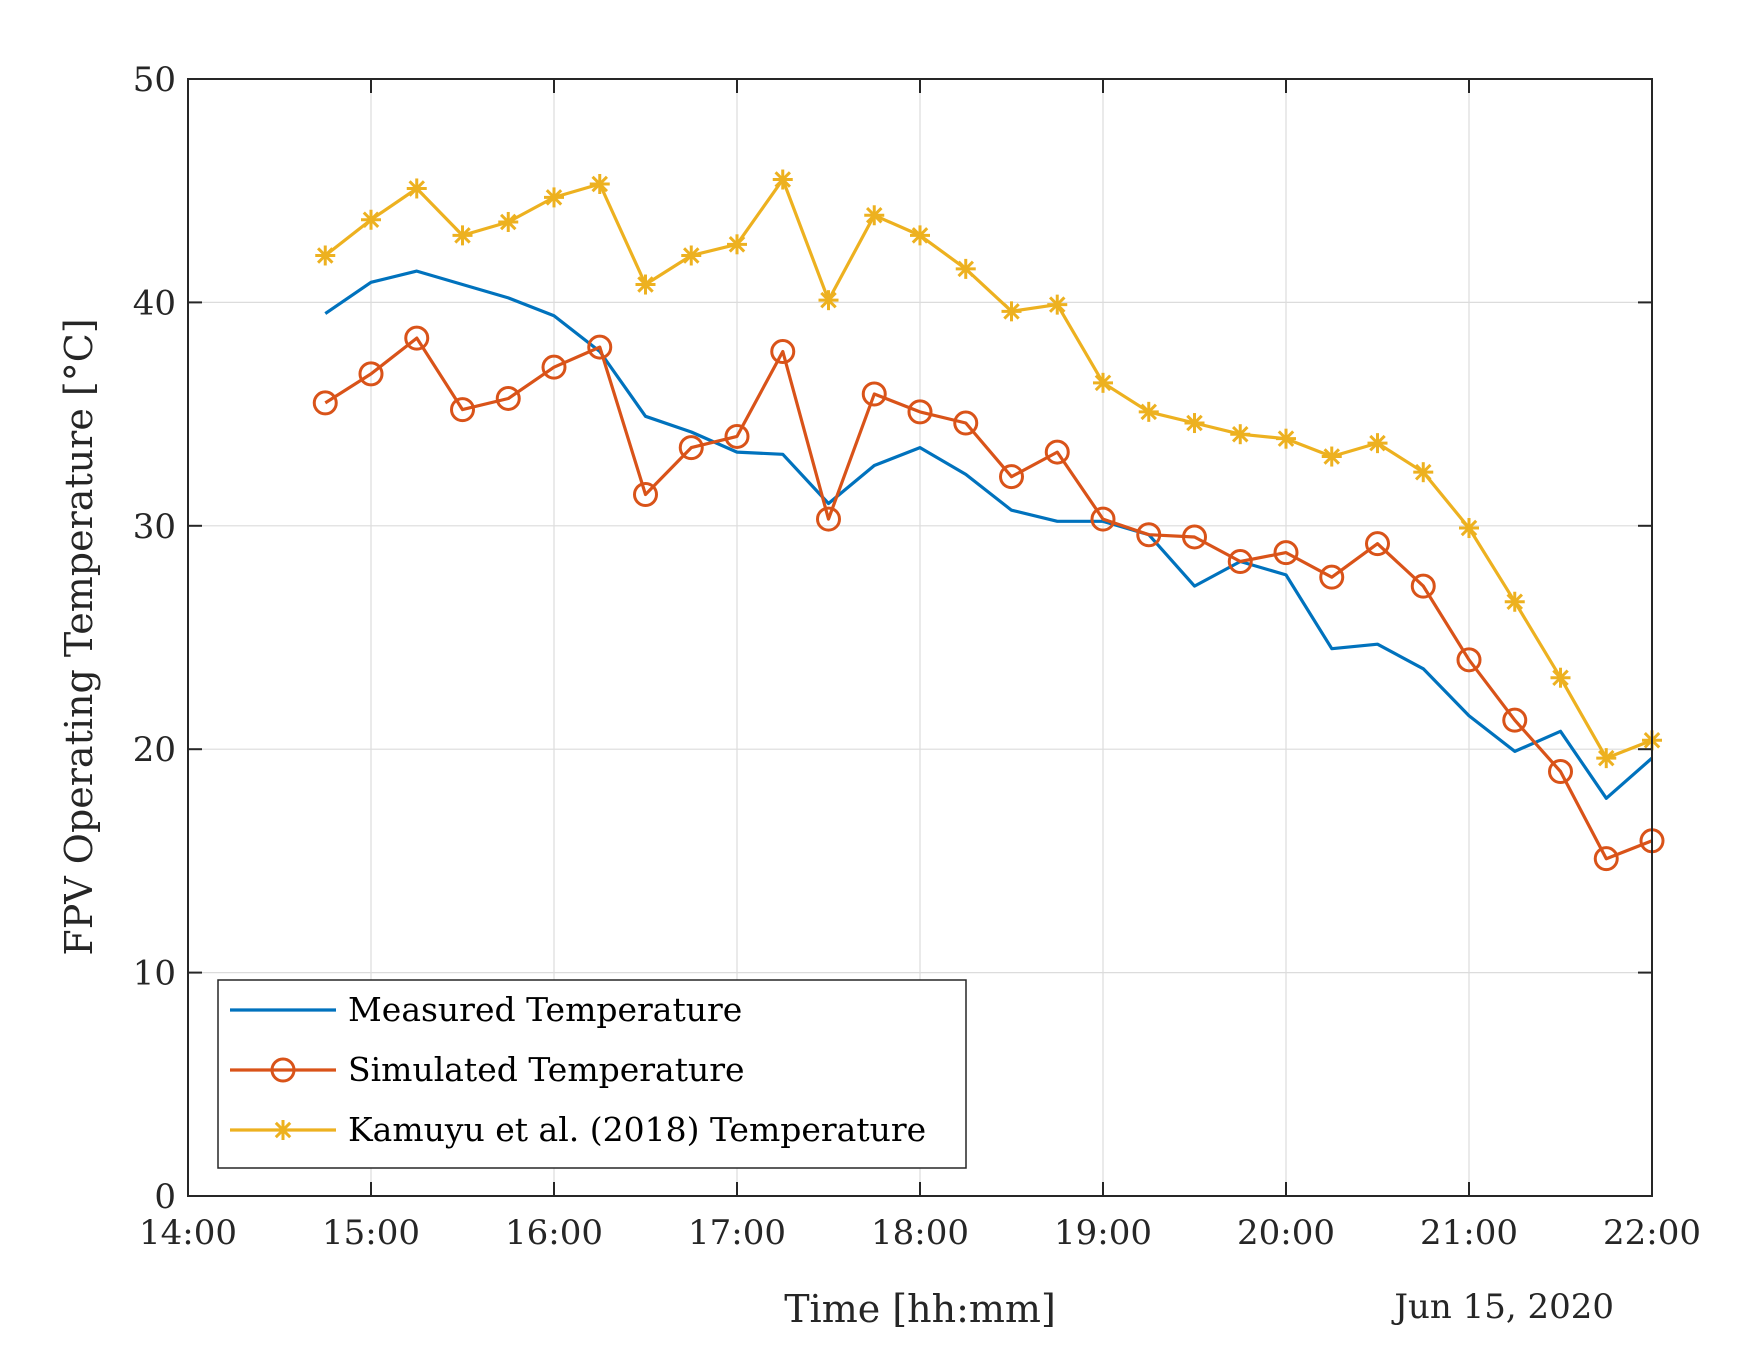 The width and height of the screenshot is (1741, 1368). Describe the element at coordinates (154, 303) in the screenshot. I see `y-tick-label: 40` at that location.